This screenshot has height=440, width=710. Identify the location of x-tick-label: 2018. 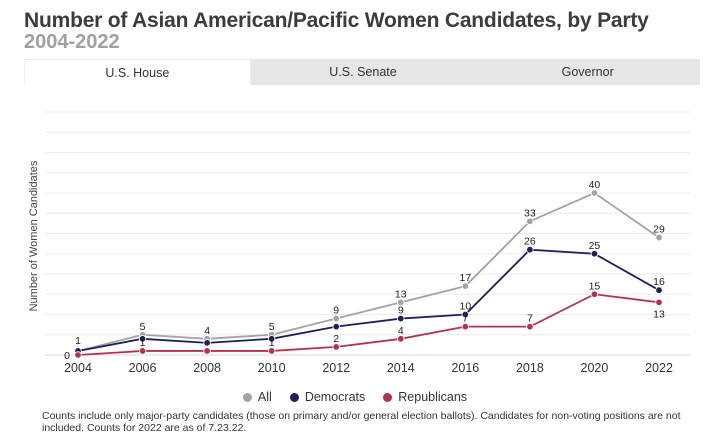
(530, 368).